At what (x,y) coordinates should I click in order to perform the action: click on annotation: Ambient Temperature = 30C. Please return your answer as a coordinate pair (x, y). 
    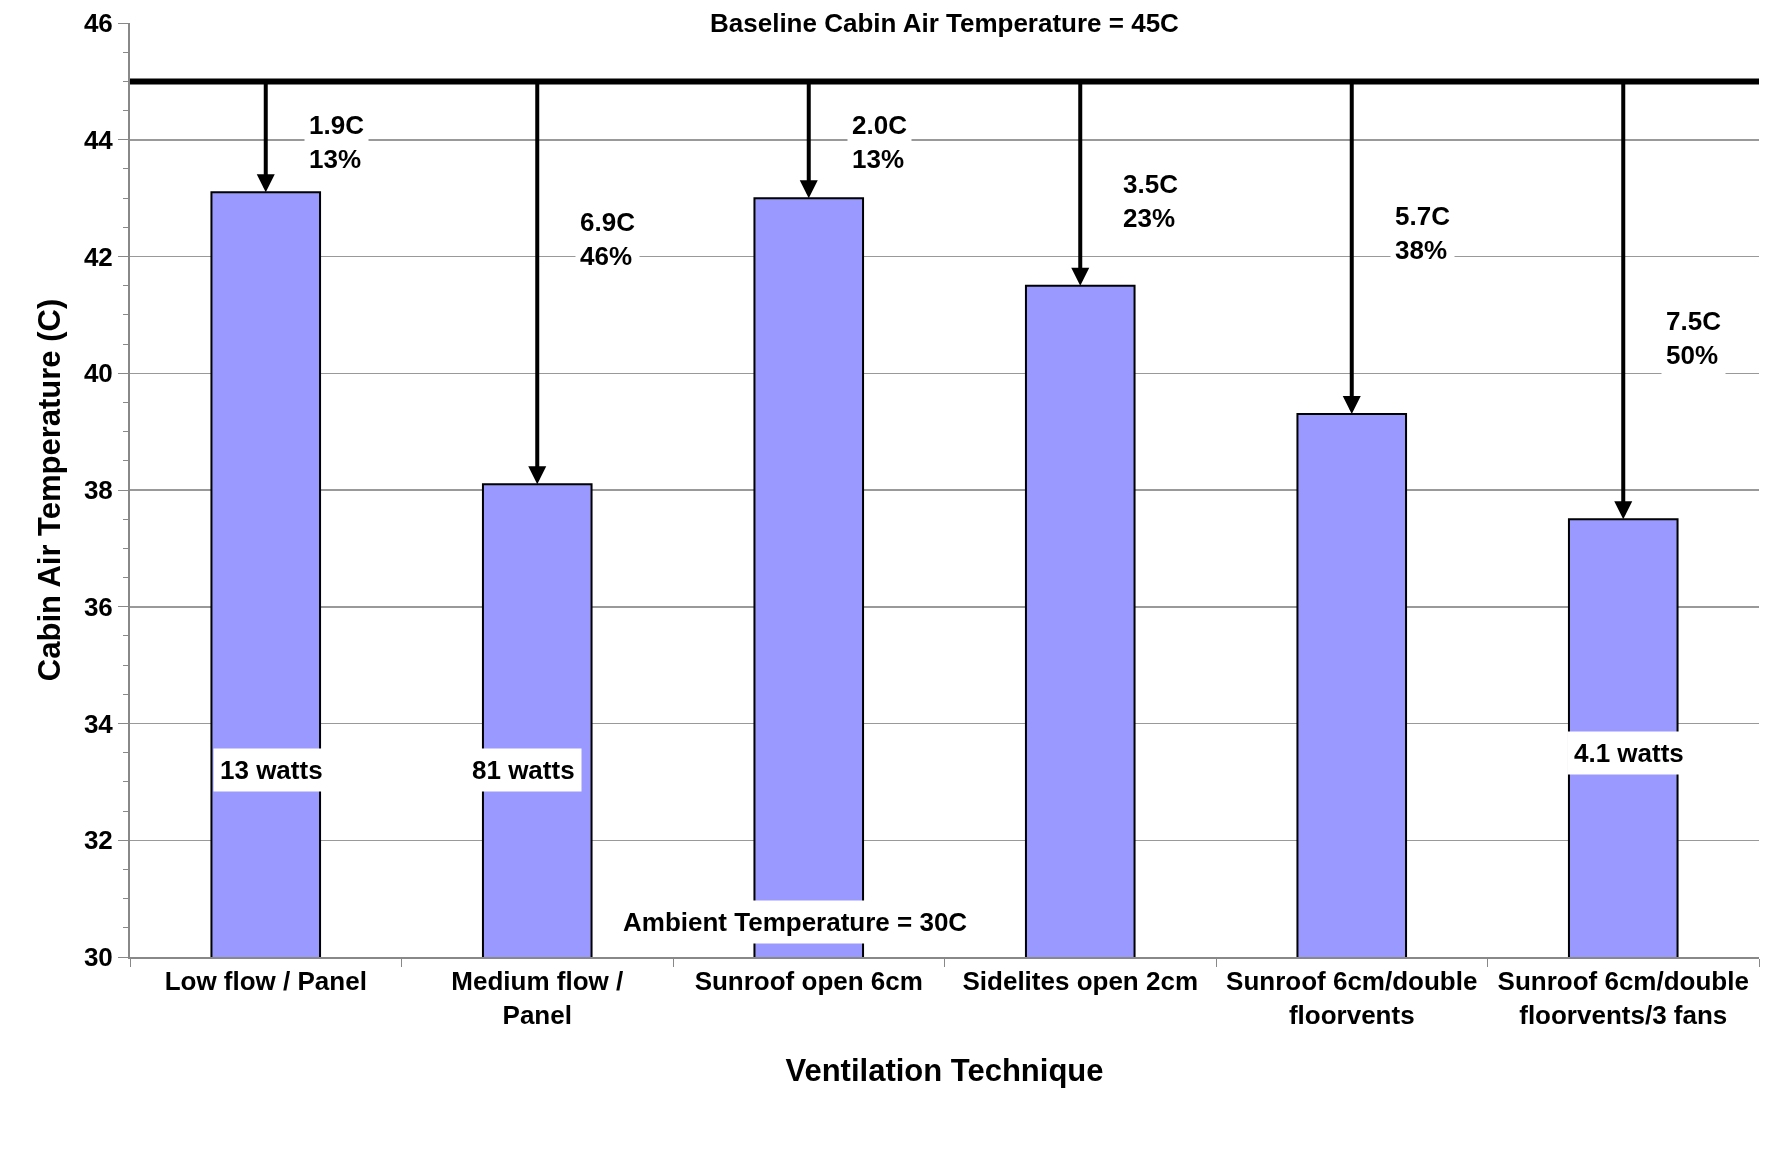
    Looking at the image, I should click on (795, 922).